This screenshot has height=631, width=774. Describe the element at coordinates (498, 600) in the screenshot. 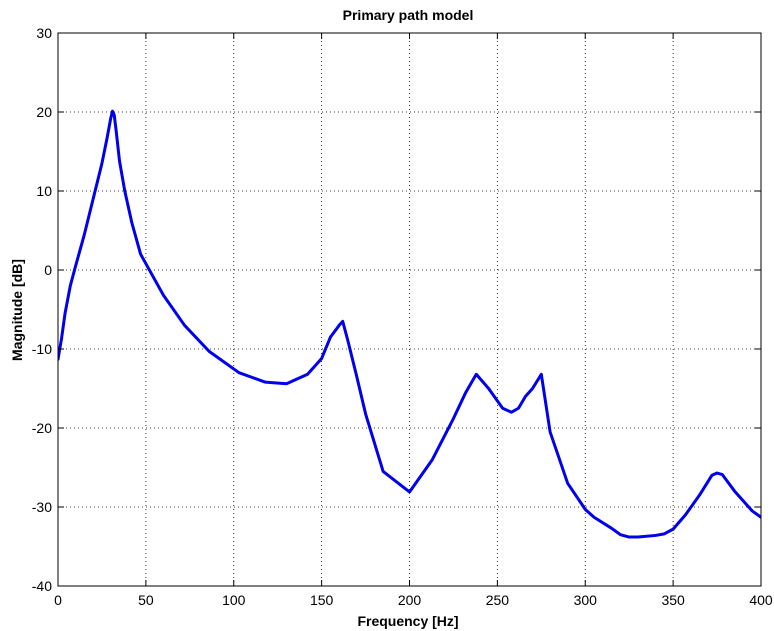

I see `x-tick-label: 250` at that location.